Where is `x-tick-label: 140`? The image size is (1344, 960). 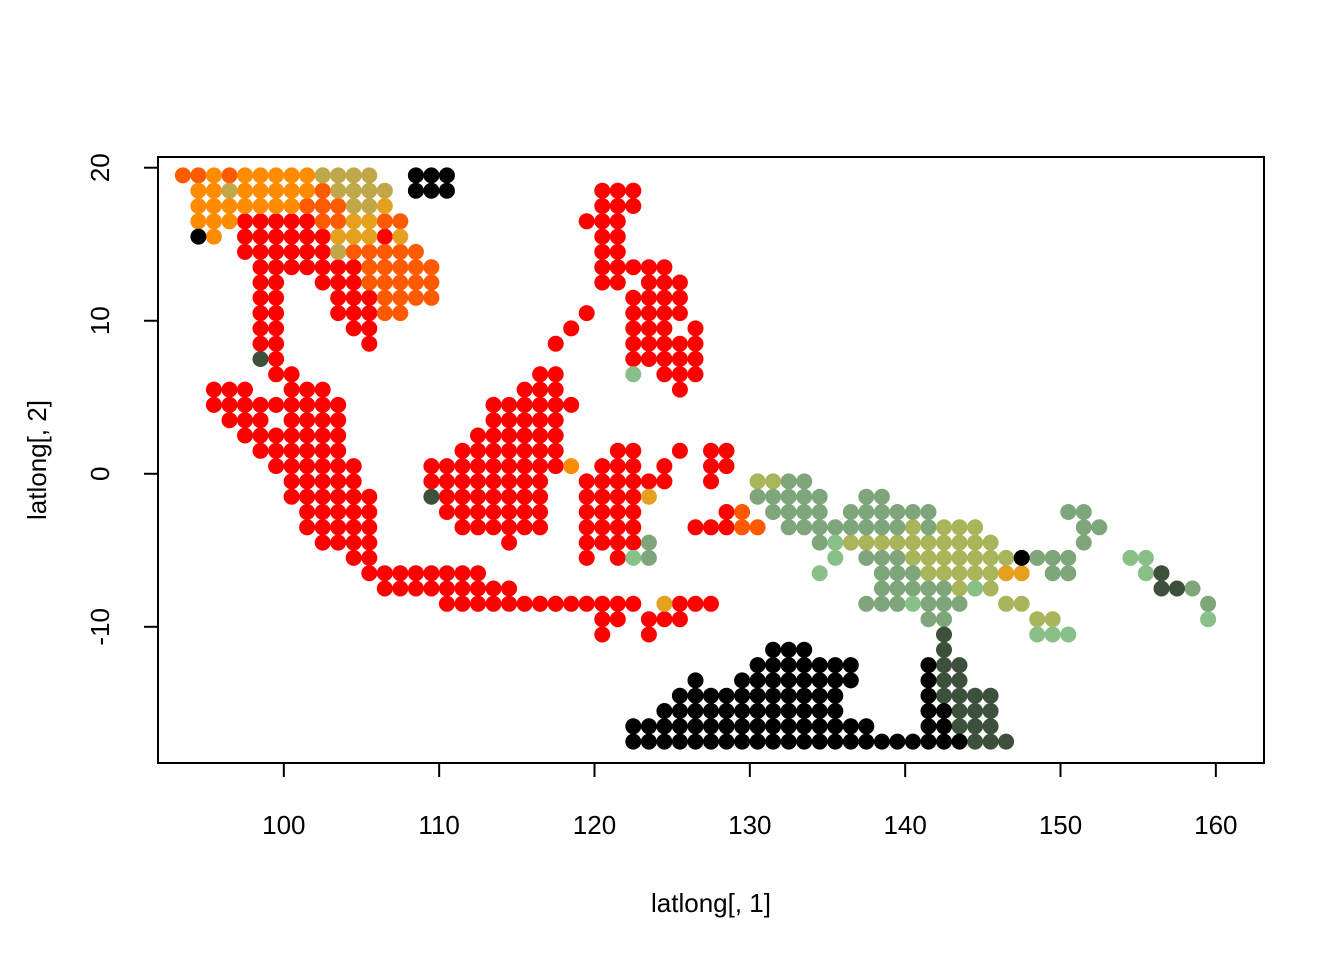 x-tick-label: 140 is located at coordinates (904, 825).